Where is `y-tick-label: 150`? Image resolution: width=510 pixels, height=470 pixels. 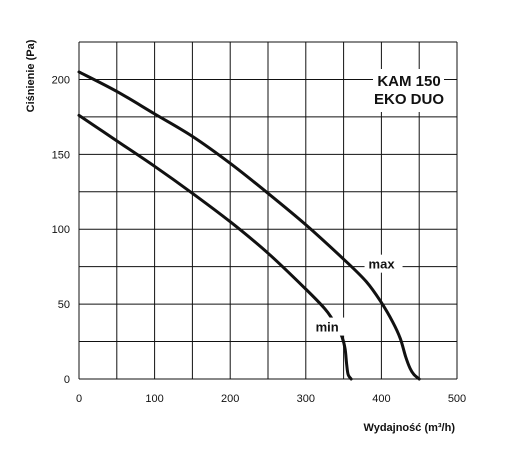
y-tick-label: 150 is located at coordinates (61, 155).